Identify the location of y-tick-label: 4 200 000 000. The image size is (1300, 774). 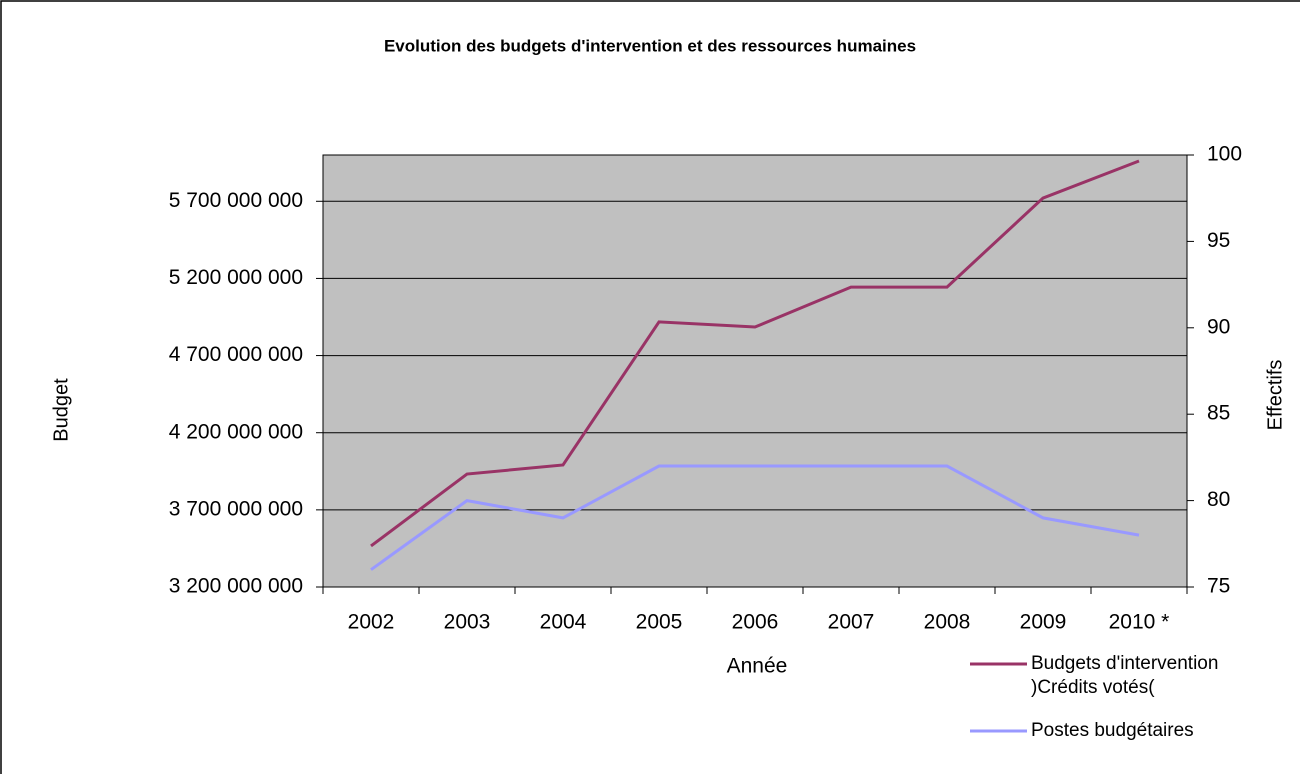
(236, 431).